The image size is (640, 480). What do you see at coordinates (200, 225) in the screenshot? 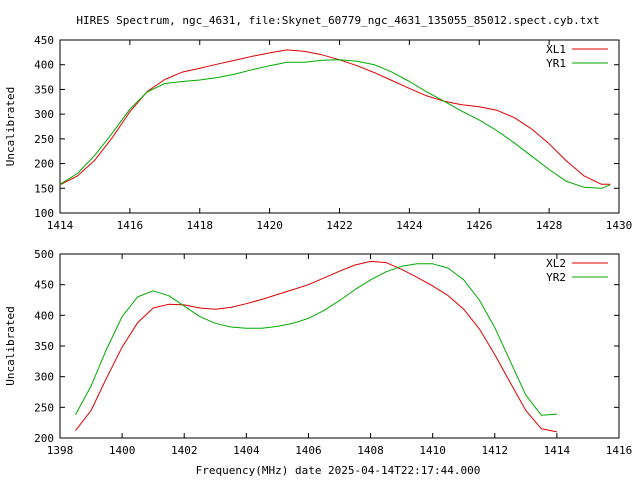
I see `x-tick-label: 1418` at bounding box center [200, 225].